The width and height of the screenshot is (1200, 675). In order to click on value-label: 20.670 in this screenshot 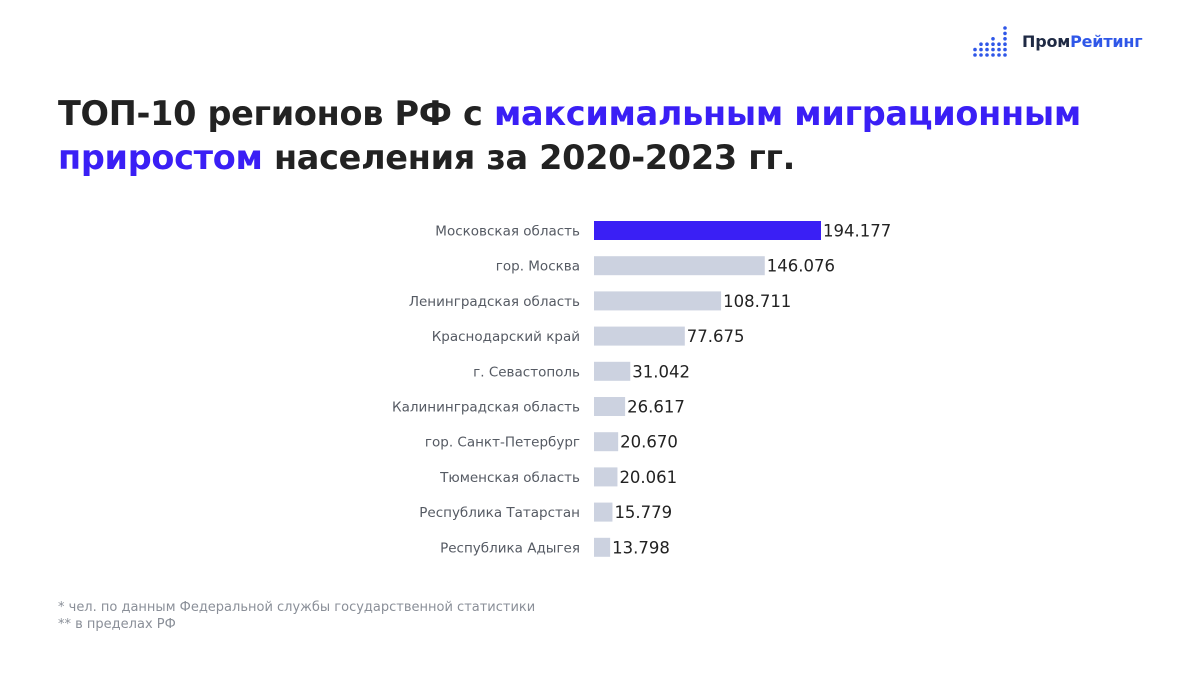, I will do `click(649, 442)`.